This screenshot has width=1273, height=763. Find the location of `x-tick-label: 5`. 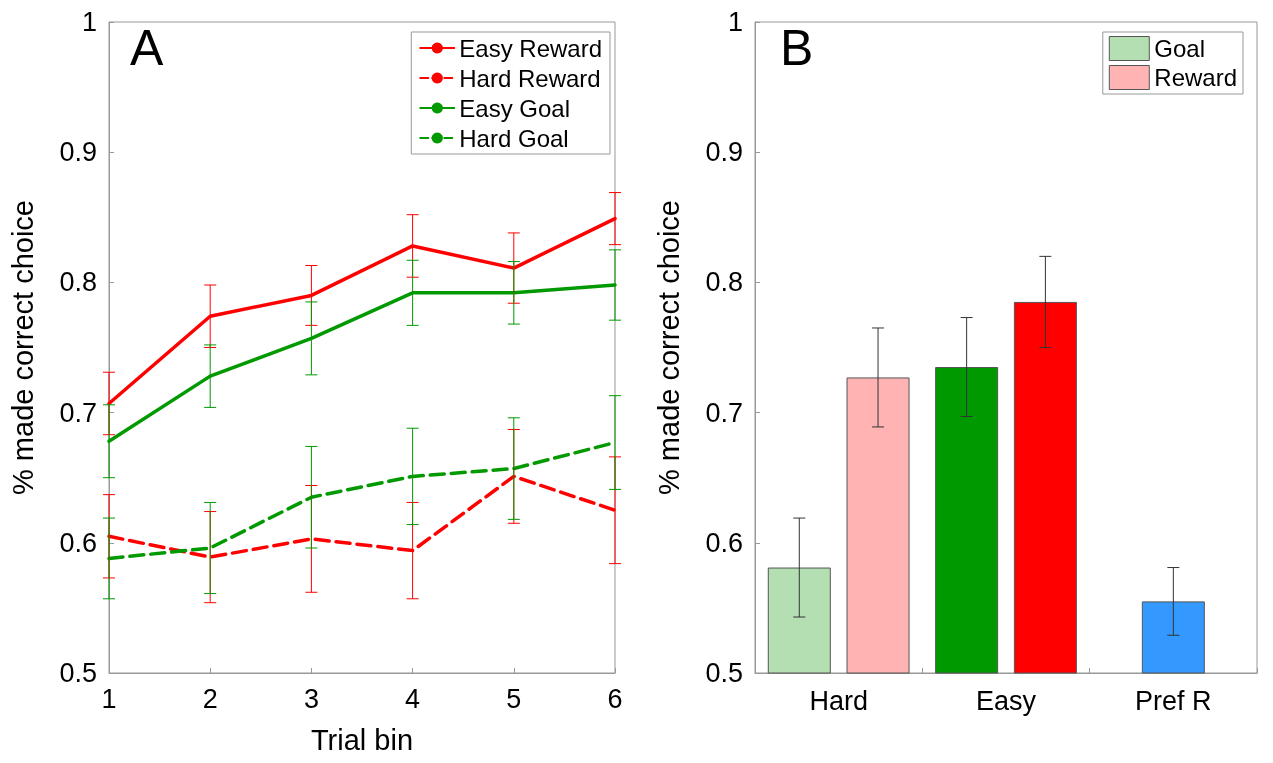

x-tick-label: 5 is located at coordinates (514, 698).